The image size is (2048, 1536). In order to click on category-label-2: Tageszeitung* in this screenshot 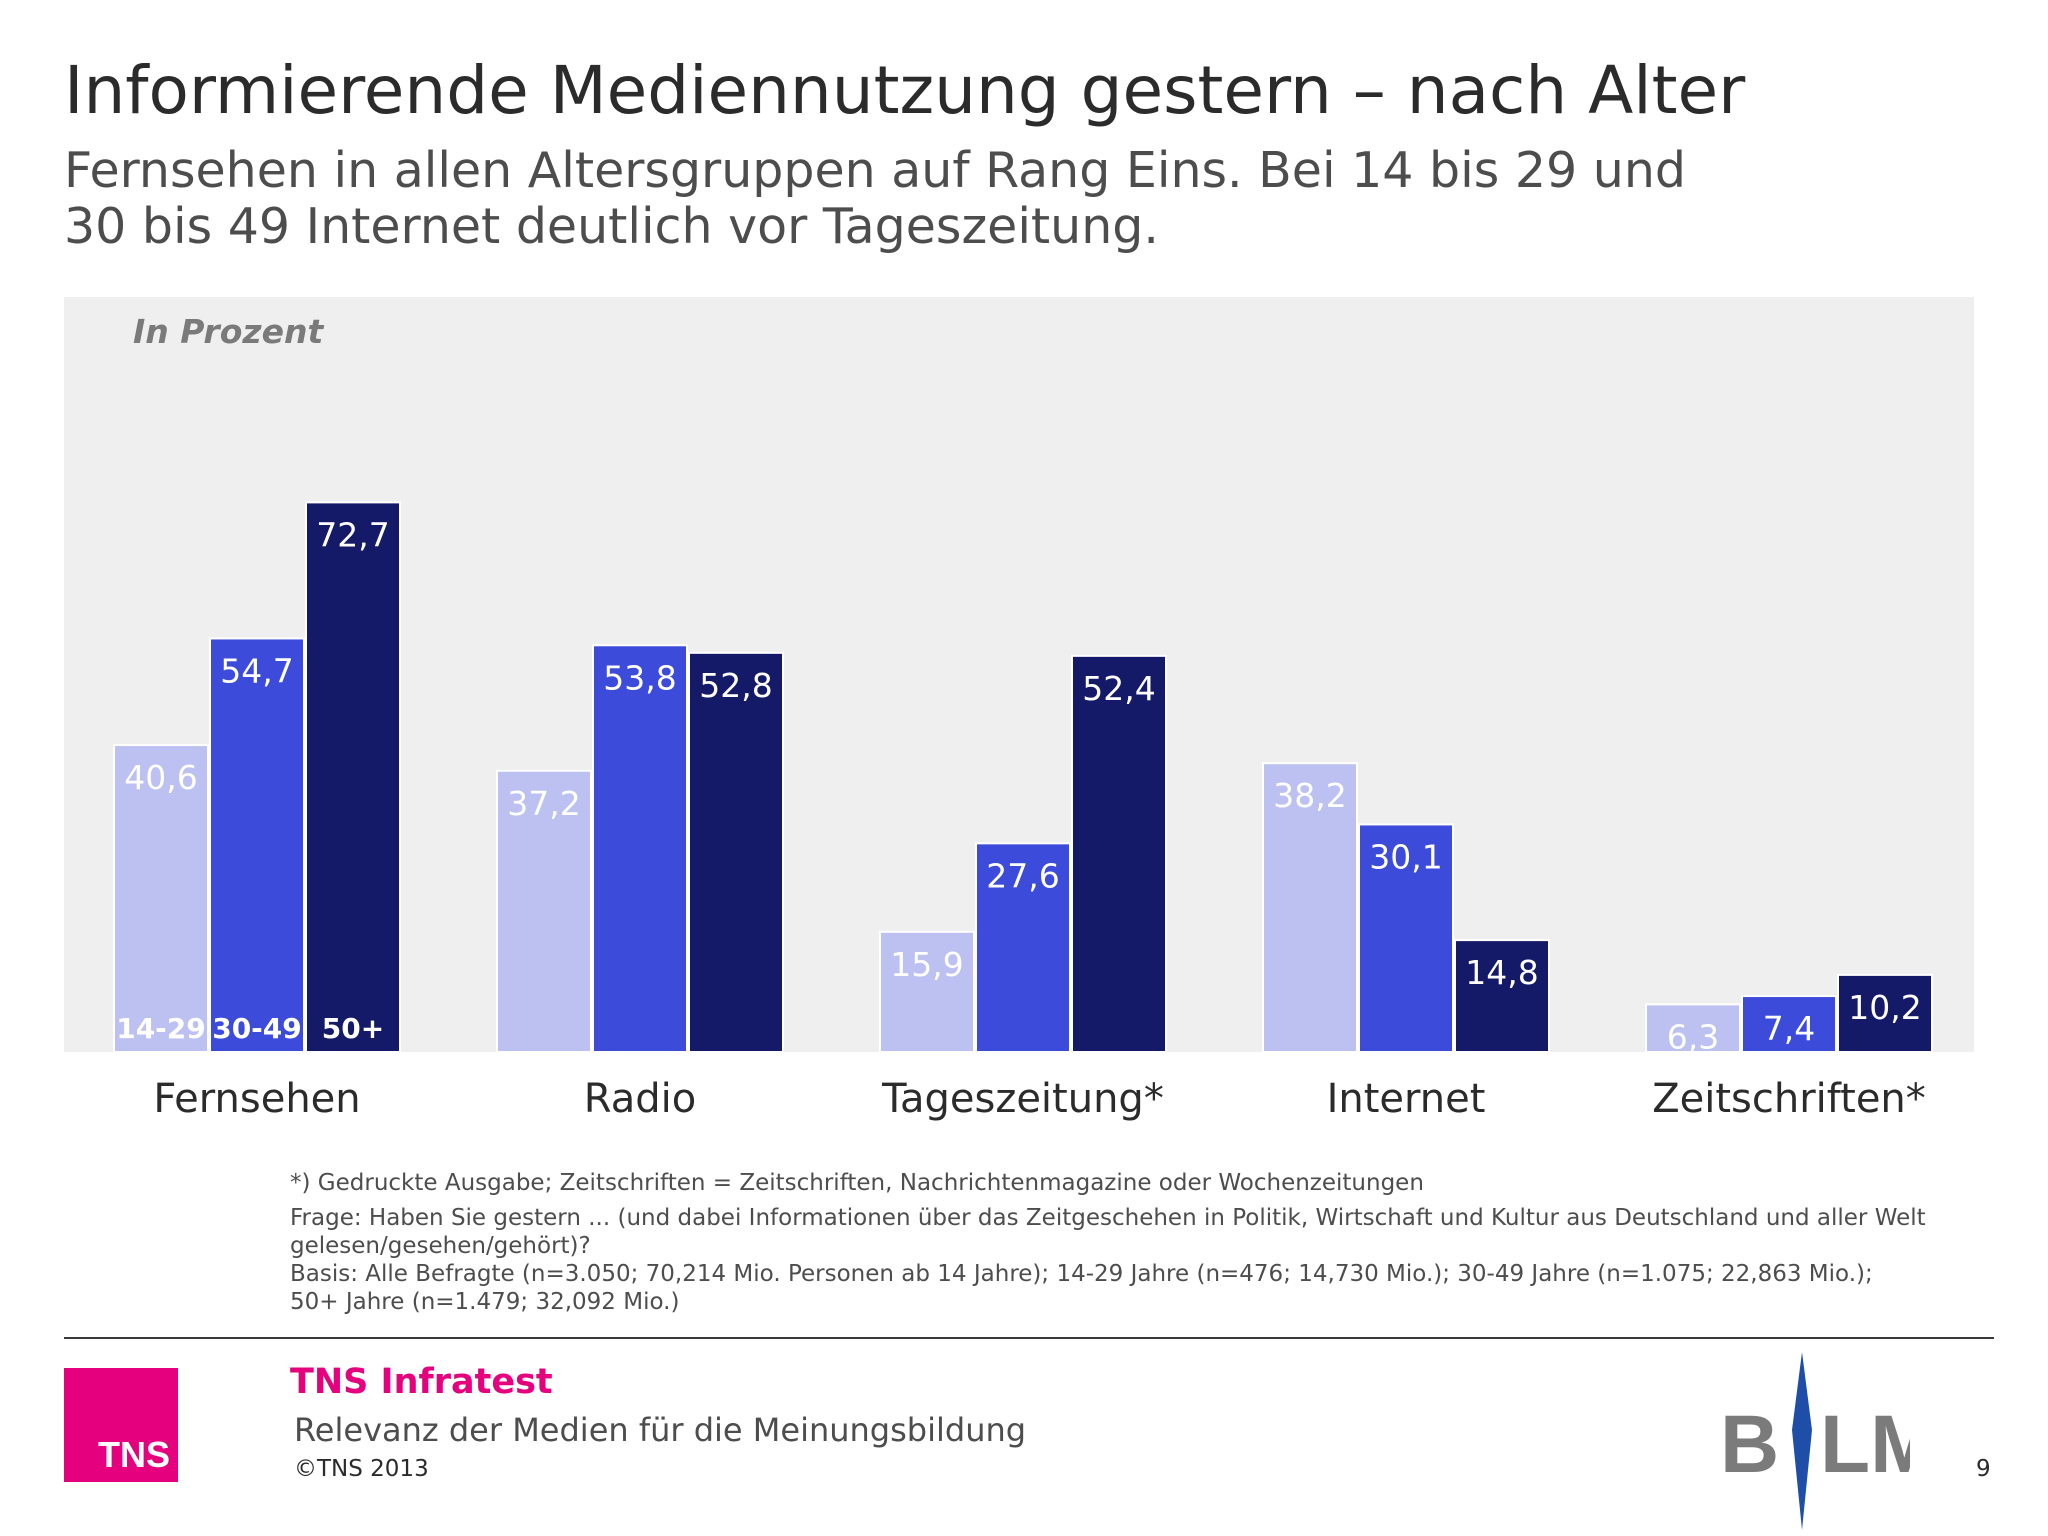, I will do `click(1022, 1099)`.